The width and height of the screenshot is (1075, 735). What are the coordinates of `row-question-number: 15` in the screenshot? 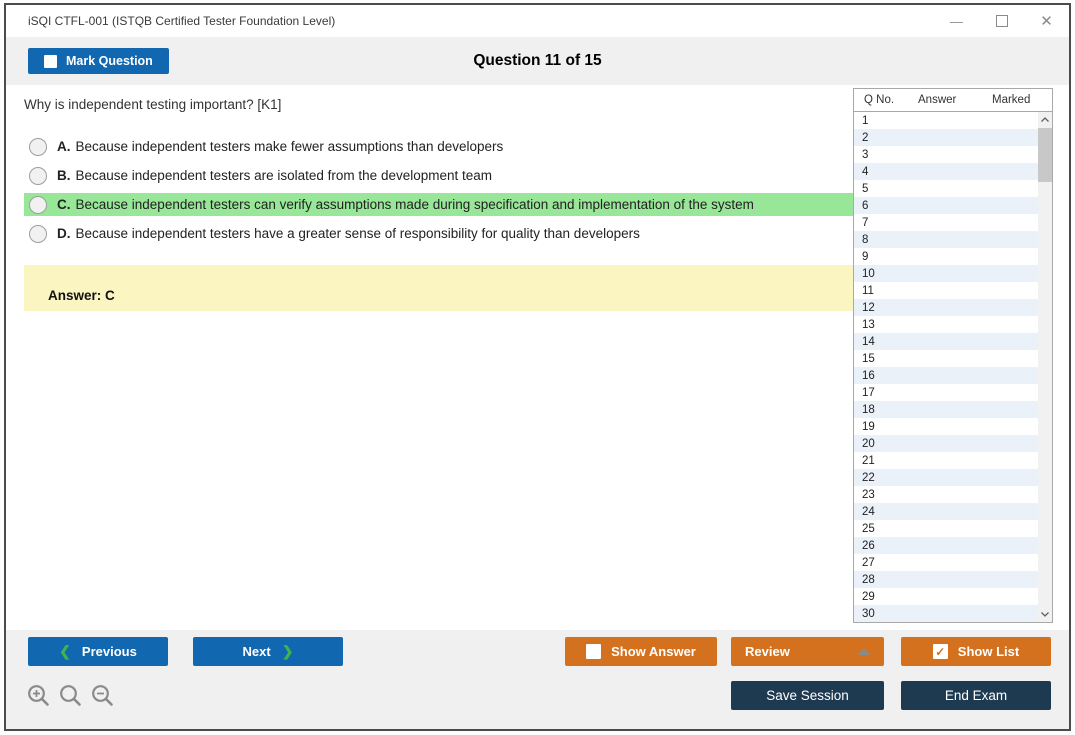 It's located at (868, 358).